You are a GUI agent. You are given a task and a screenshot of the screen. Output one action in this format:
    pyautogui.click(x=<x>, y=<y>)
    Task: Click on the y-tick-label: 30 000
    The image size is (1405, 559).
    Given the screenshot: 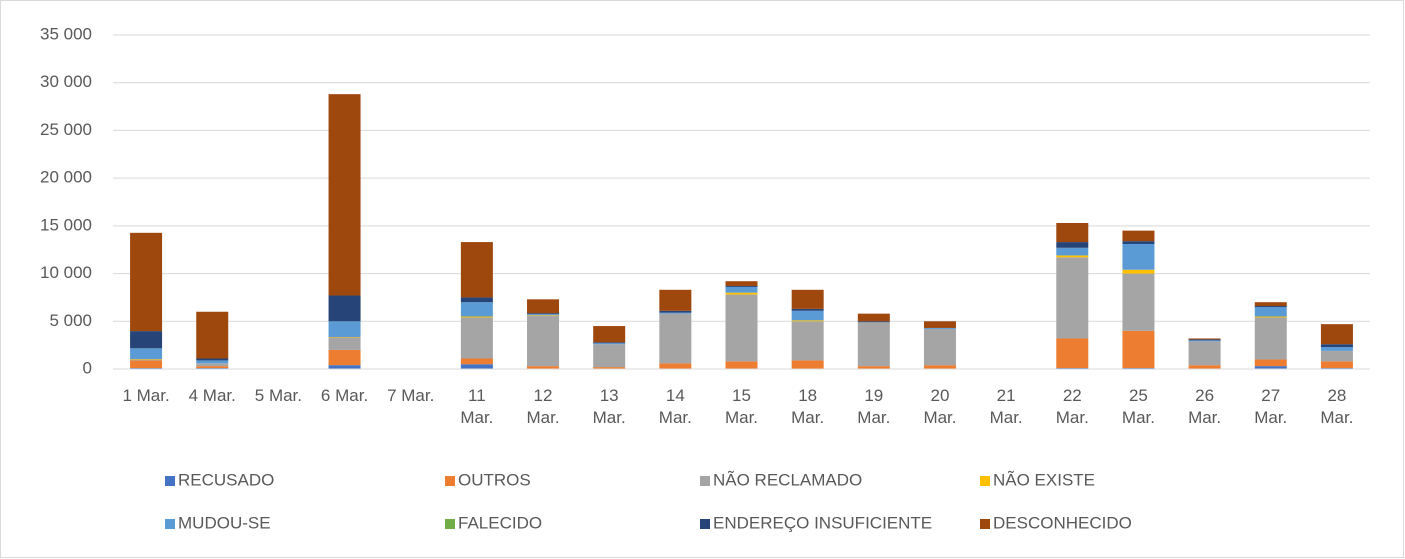 What is the action you would take?
    pyautogui.click(x=66, y=81)
    